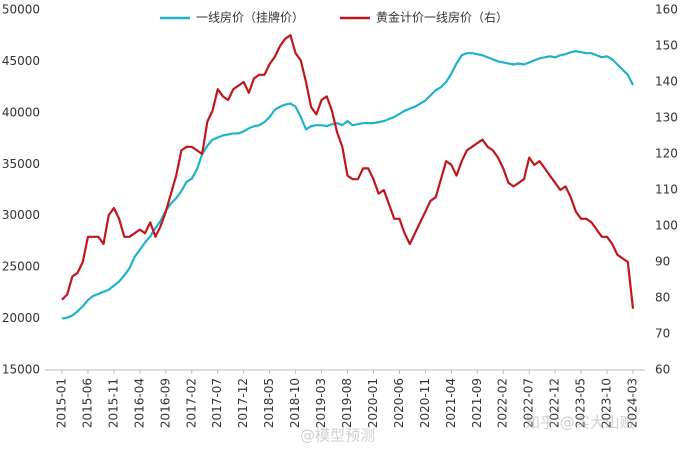 The width and height of the screenshot is (690, 451). Describe the element at coordinates (139, 403) in the screenshot. I see `x-tick-label: 2016-04` at that location.